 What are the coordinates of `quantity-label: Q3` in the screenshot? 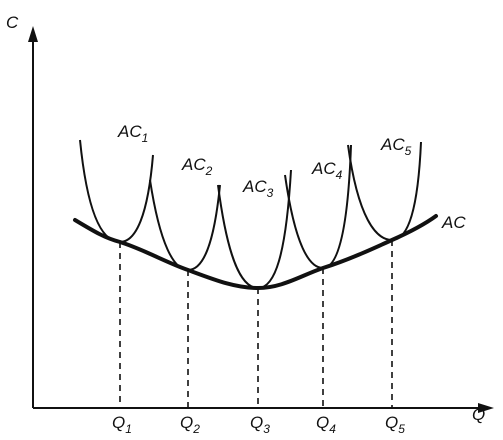 It's located at (260, 424).